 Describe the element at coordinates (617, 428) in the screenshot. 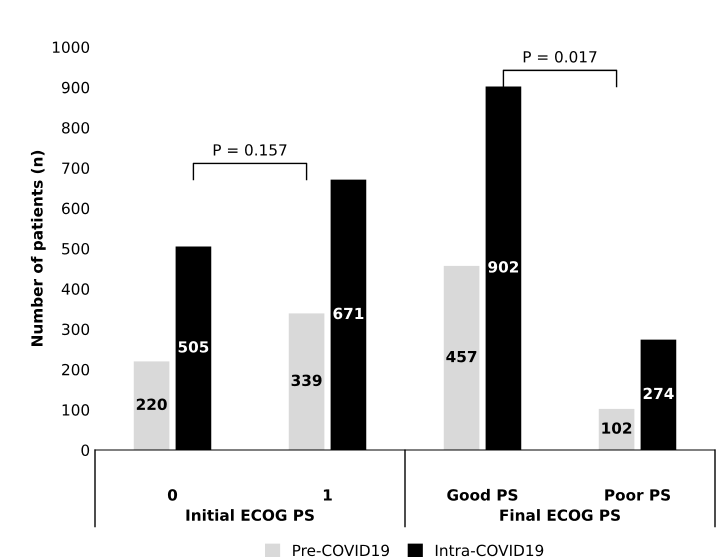

I see `data-label: 102` at that location.